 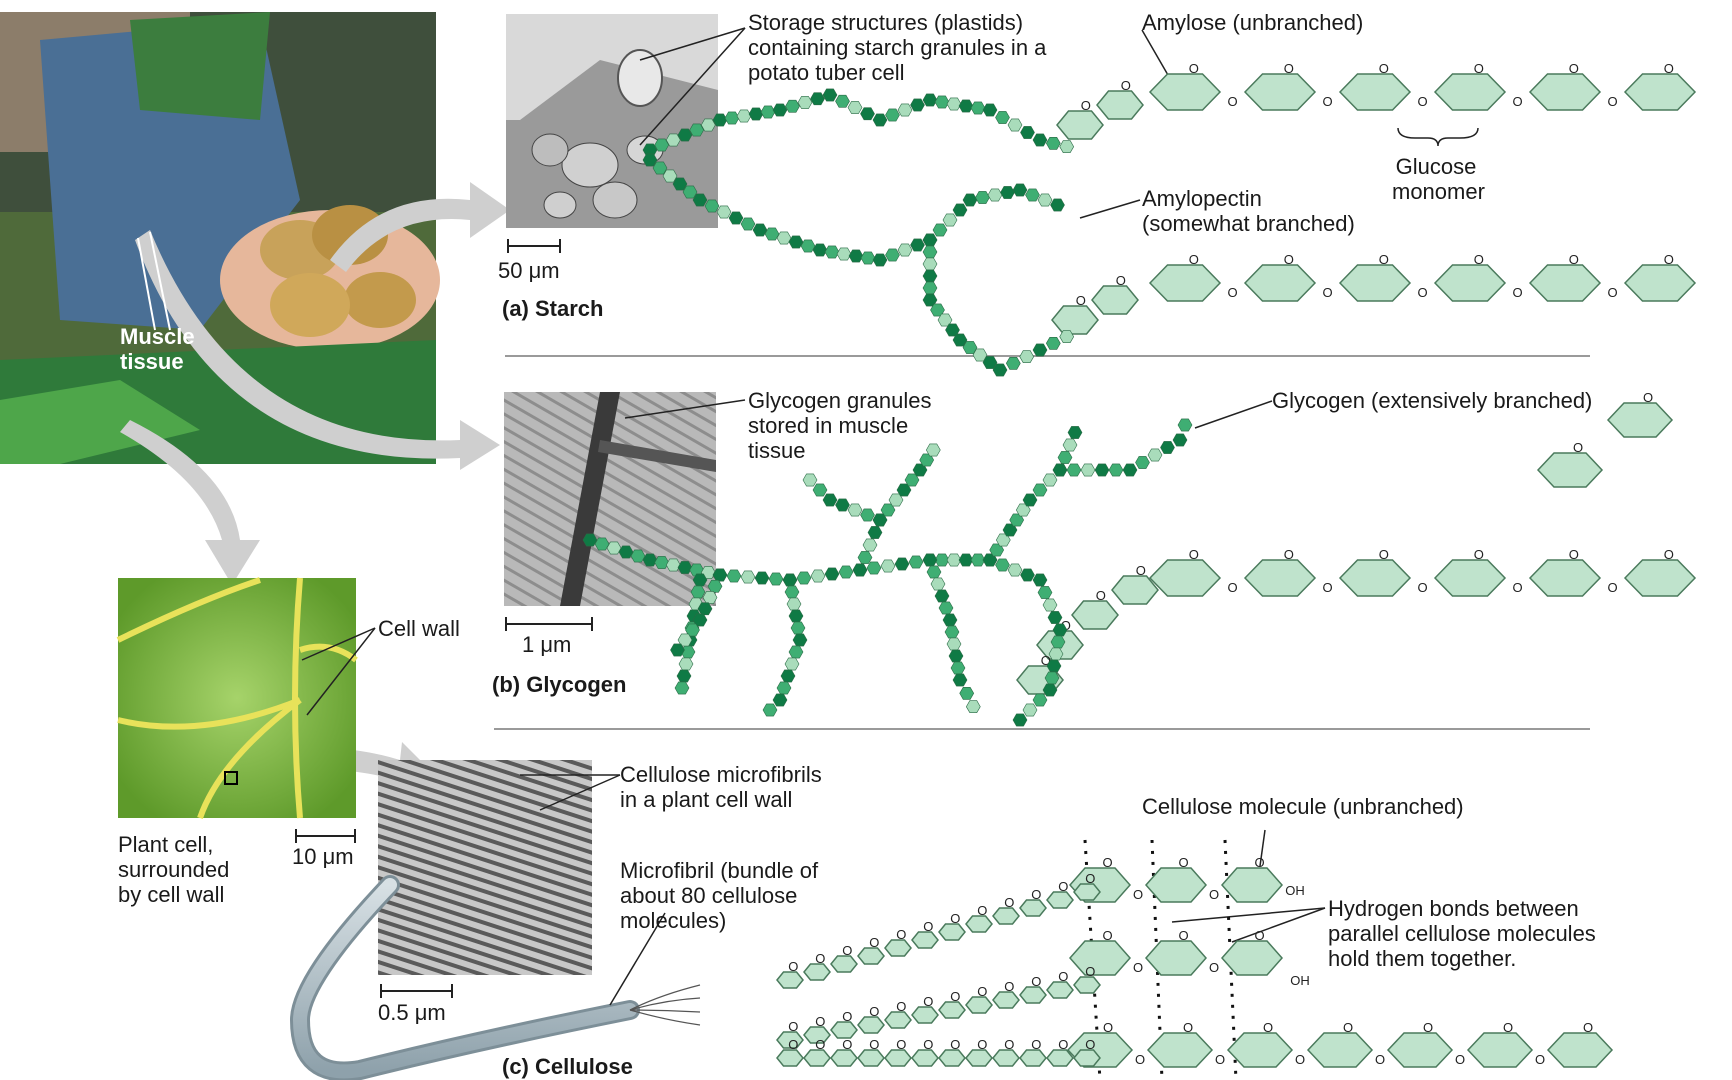 What do you see at coordinates (1303, 806) in the screenshot?
I see `cellulose-molecule-label: Cellulose molecule (unbranched)` at bounding box center [1303, 806].